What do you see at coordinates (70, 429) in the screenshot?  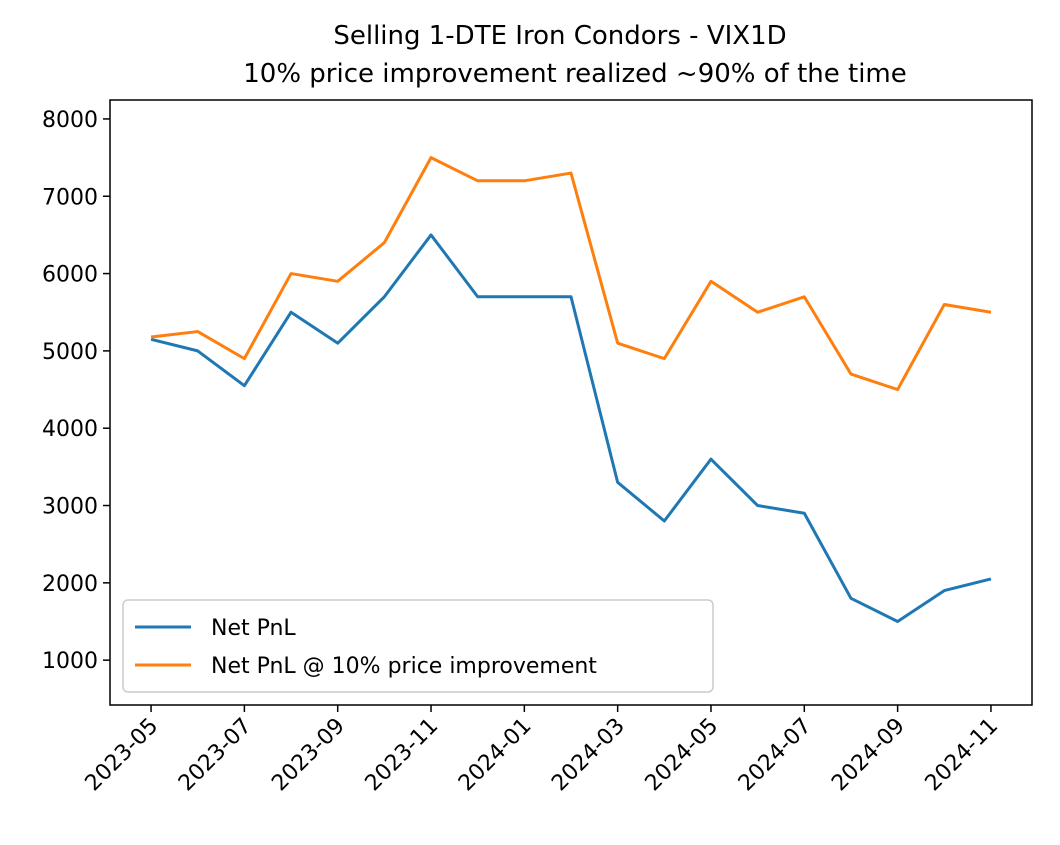 I see `y-tick-label: 4000` at bounding box center [70, 429].